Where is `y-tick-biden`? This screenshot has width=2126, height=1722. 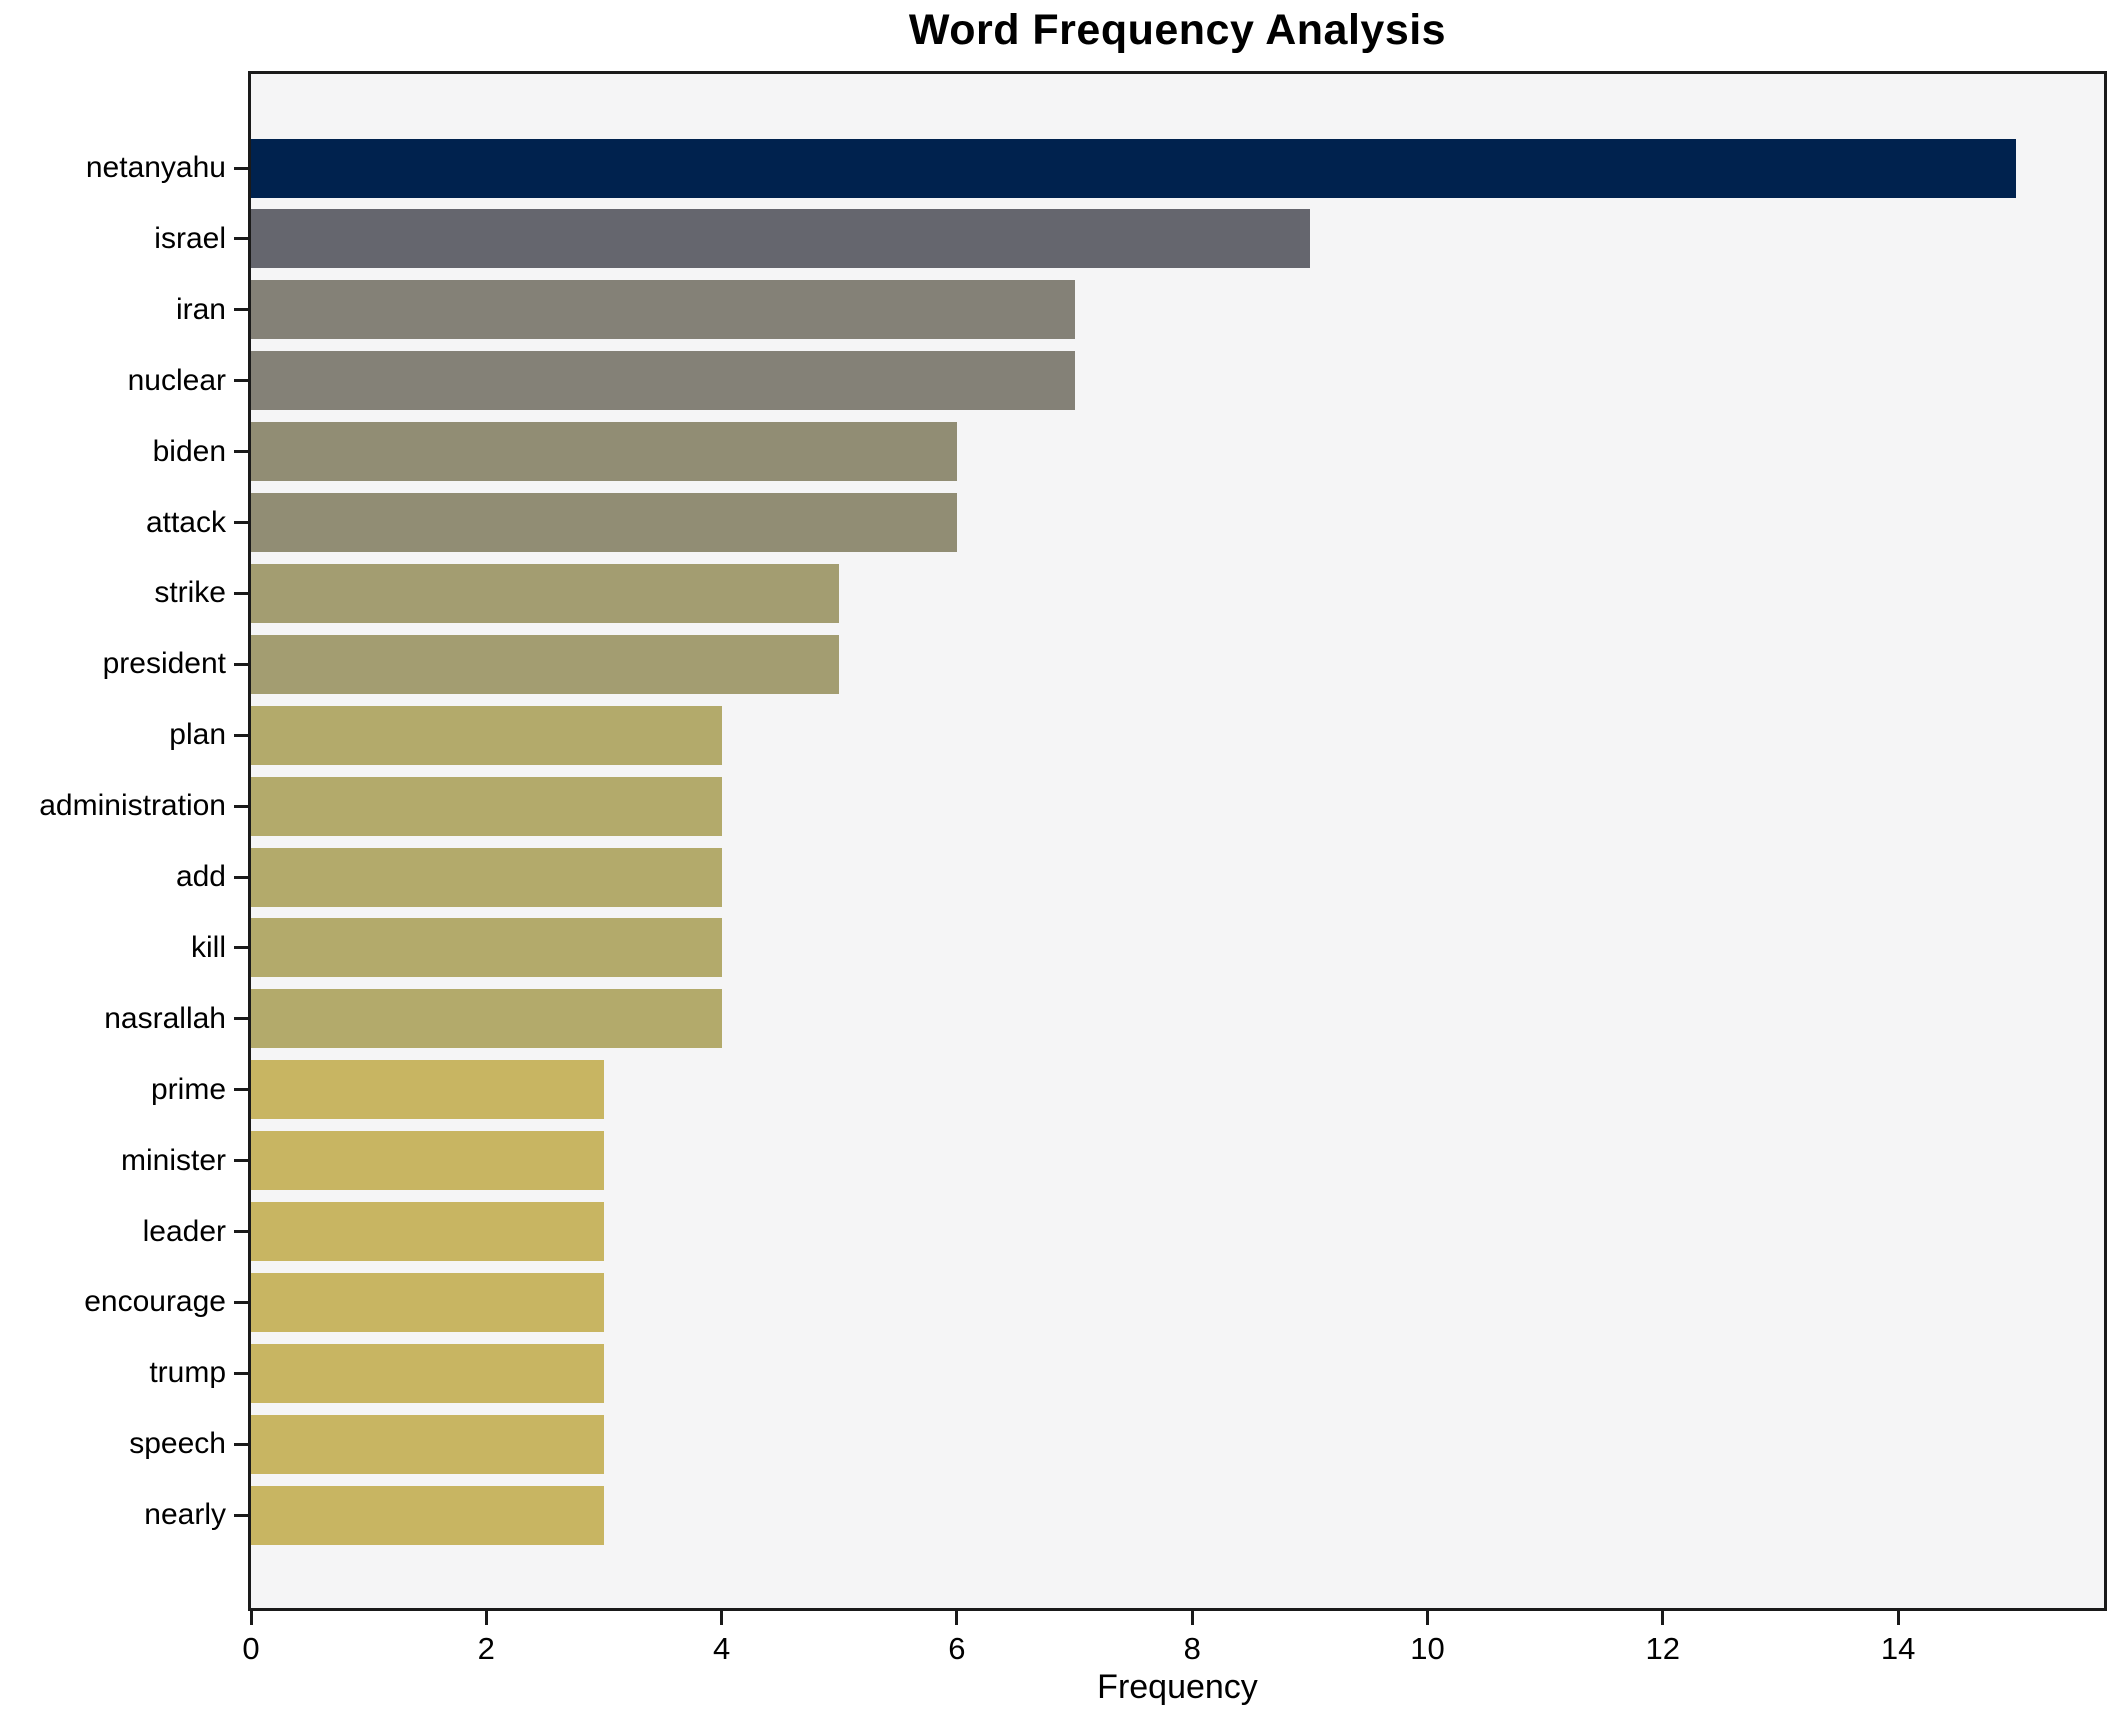 y-tick-biden is located at coordinates (241, 452).